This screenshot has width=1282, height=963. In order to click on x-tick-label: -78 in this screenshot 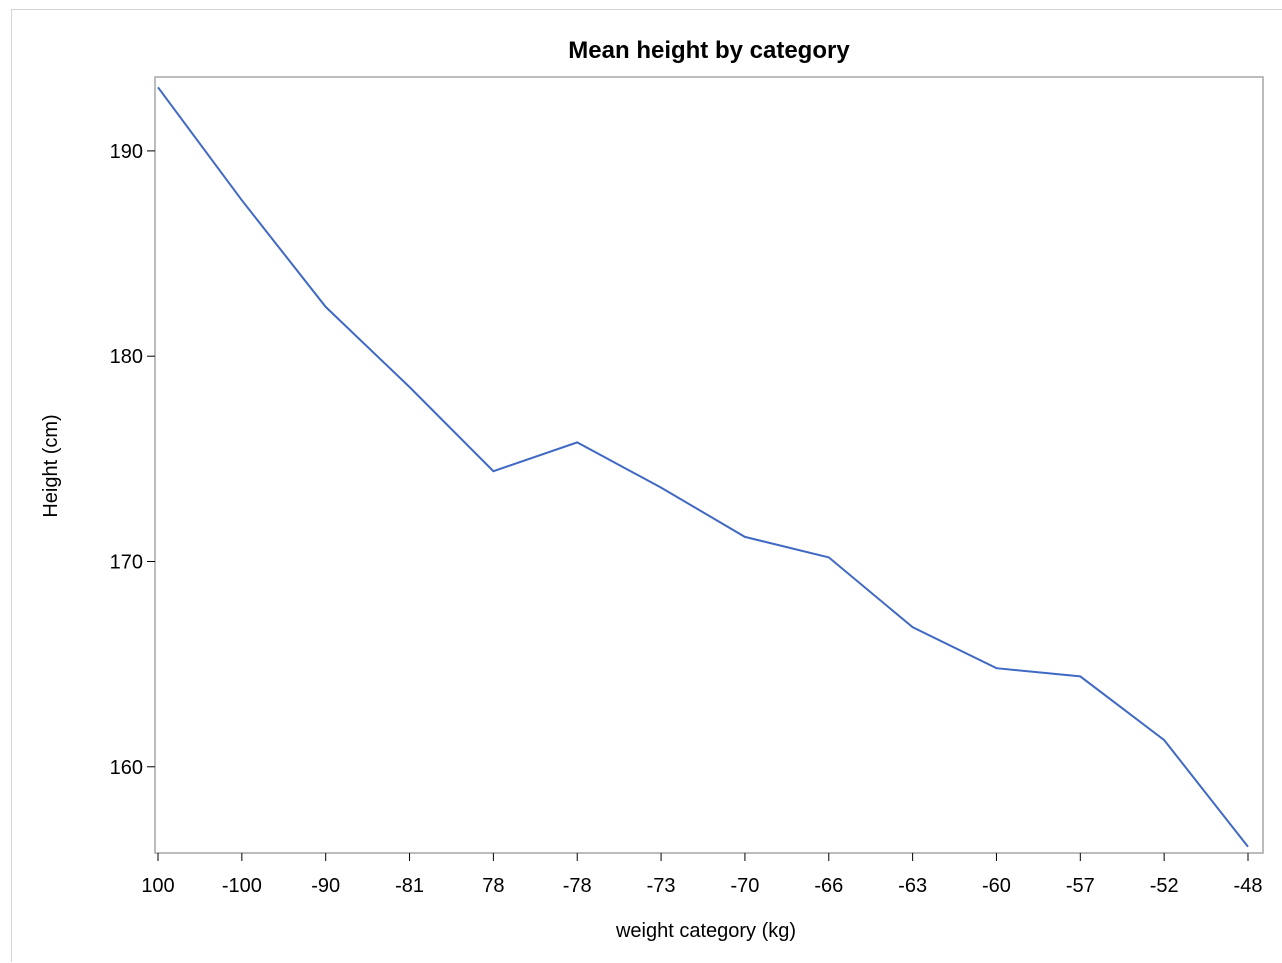, I will do `click(577, 886)`.